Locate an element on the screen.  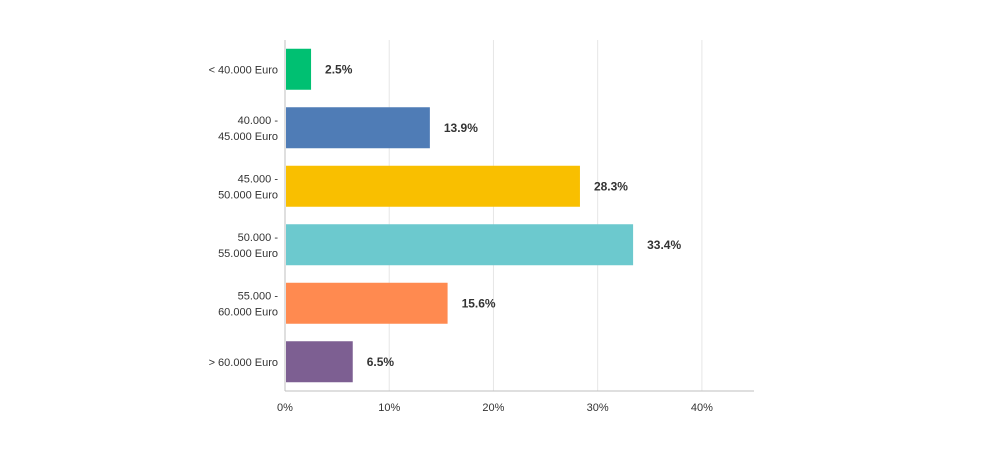
data-label-2: 28.3% is located at coordinates (611, 186).